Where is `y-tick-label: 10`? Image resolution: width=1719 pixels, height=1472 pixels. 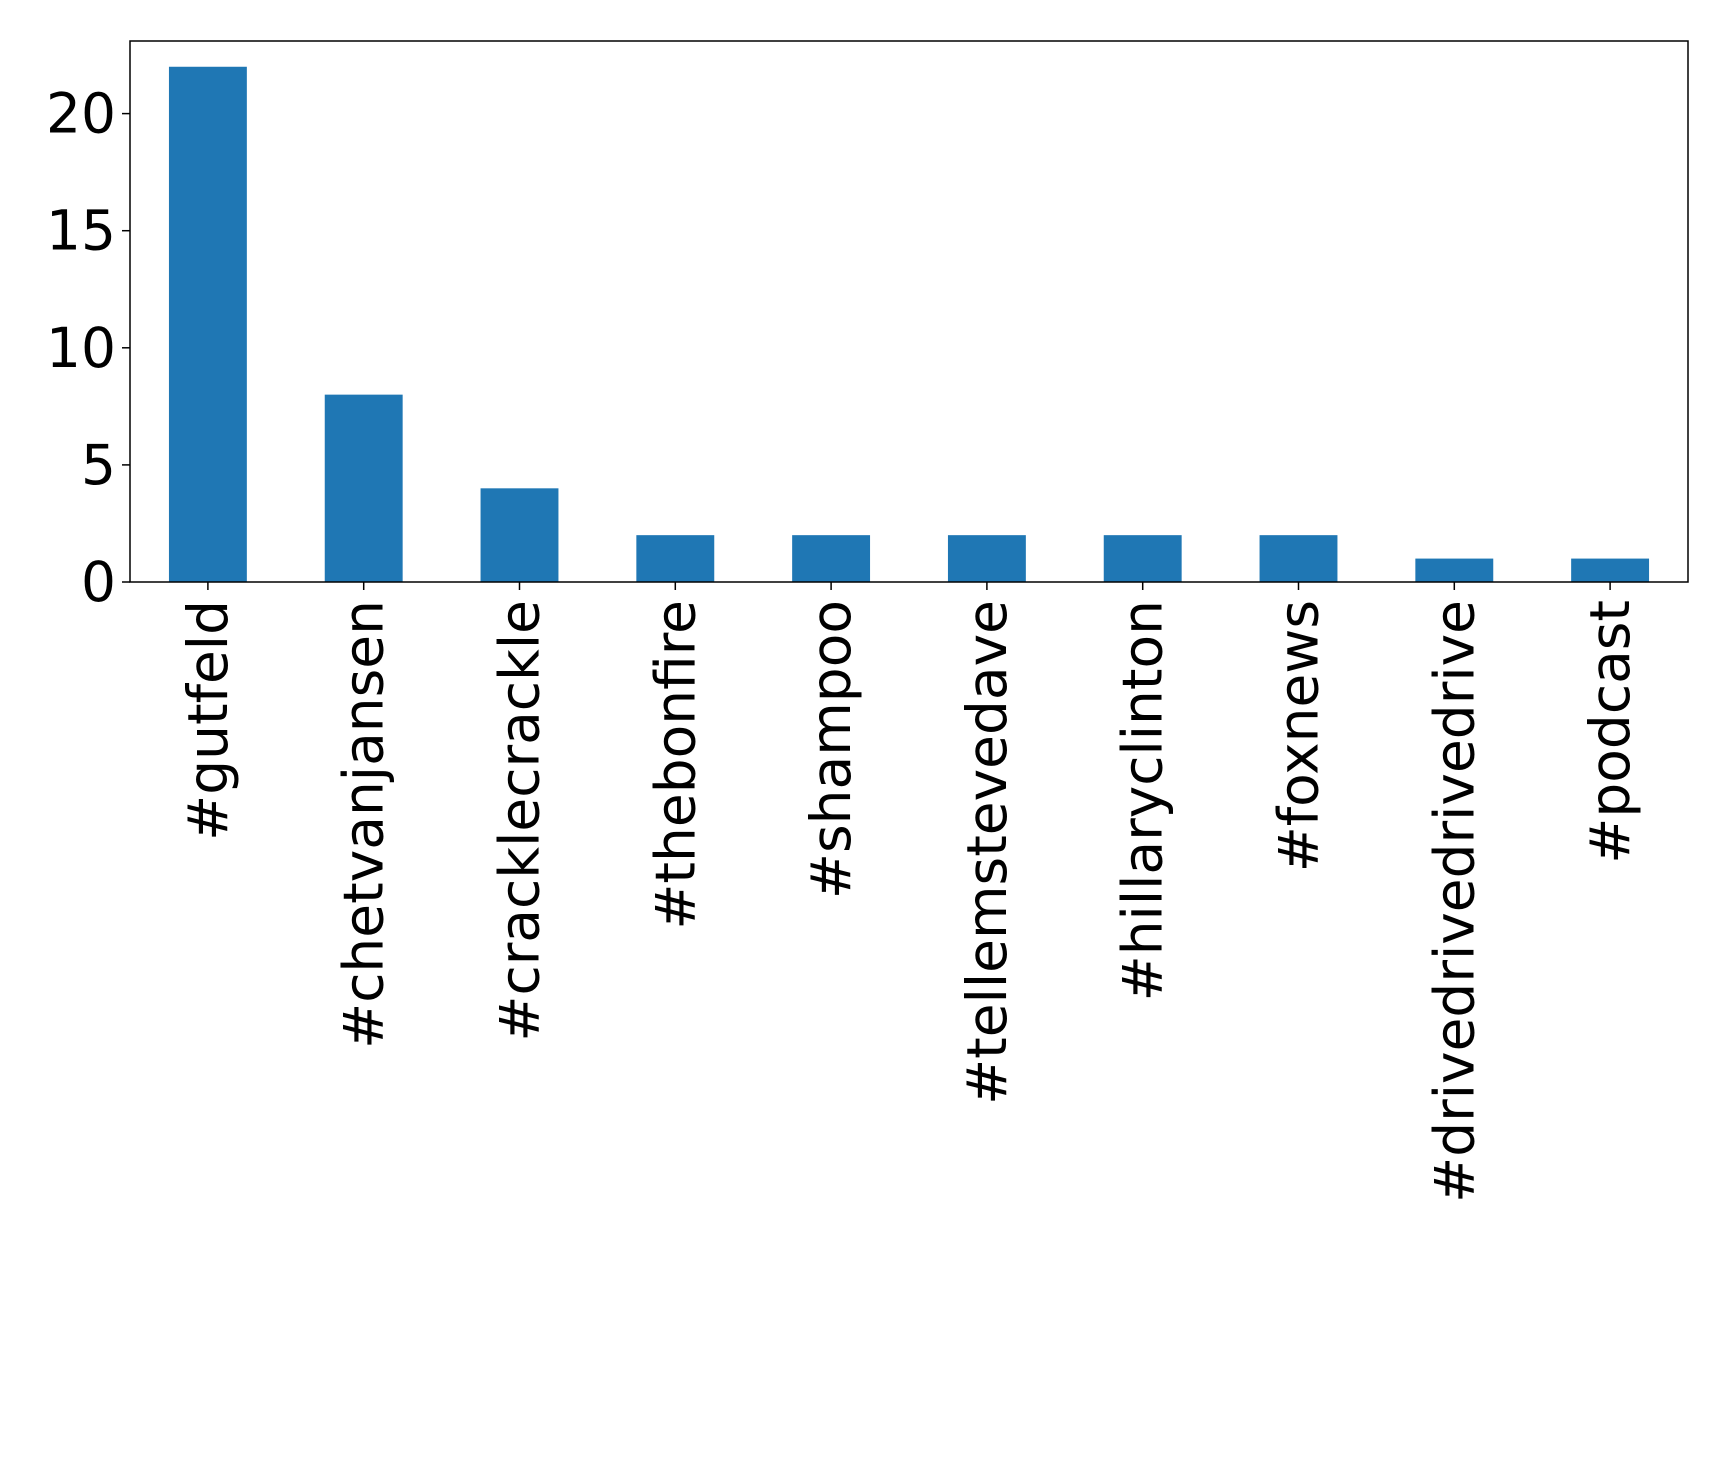
y-tick-label: 10 is located at coordinates (81, 348).